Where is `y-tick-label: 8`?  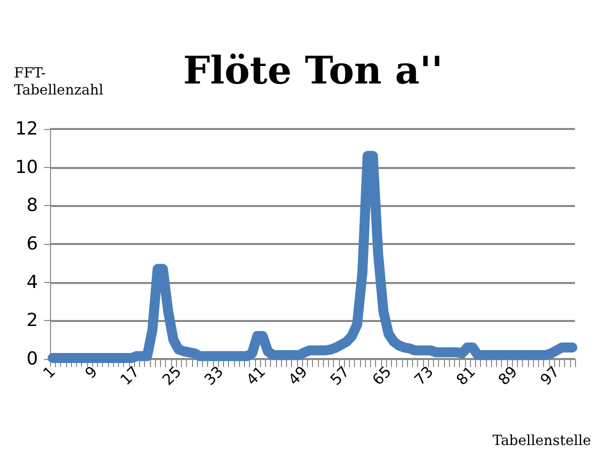 y-tick-label: 8 is located at coordinates (32, 205).